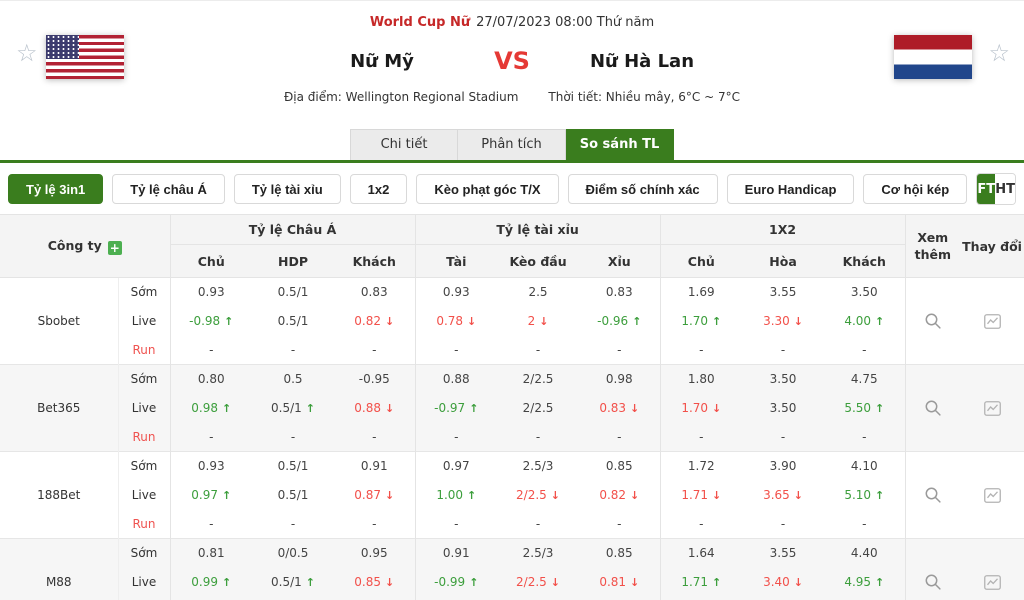  Describe the element at coordinates (143, 321) in the screenshot. I see `row-type-label: Live` at that location.